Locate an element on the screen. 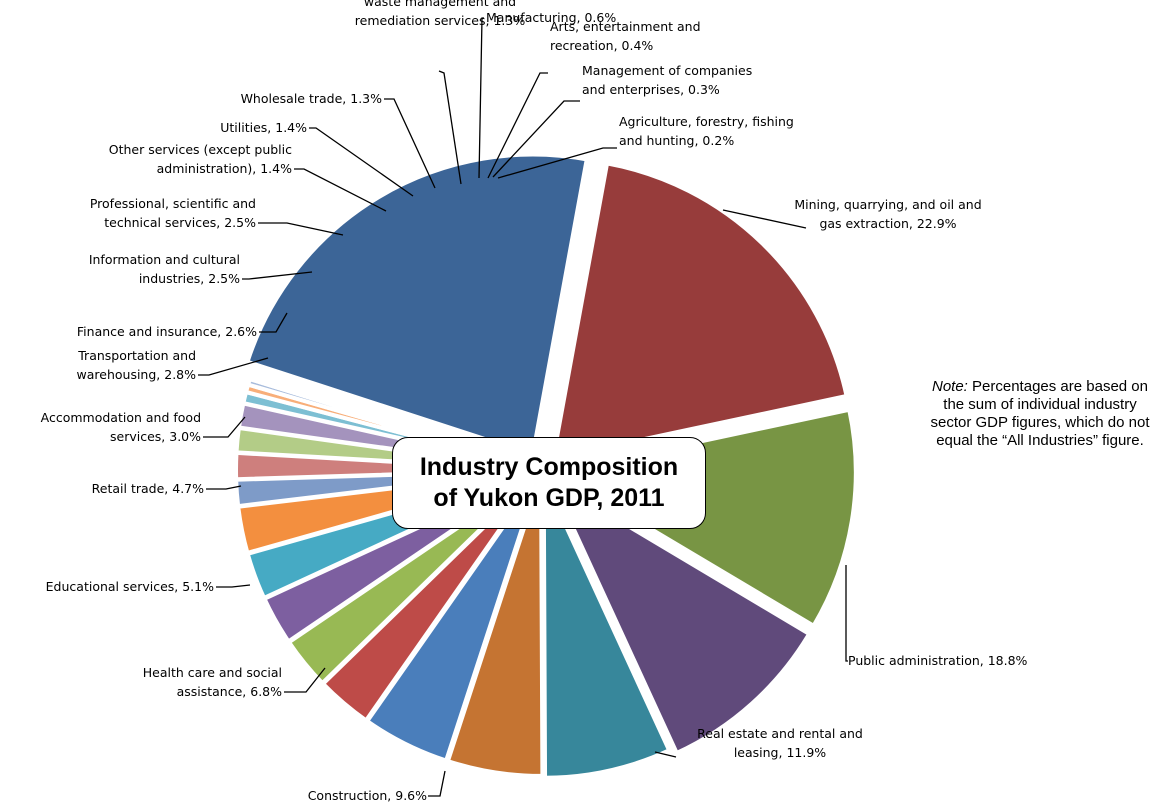 Image resolution: width=1159 pixels, height=809 pixels. slice-label-agriculture-forestry-fishing-and-hunting-line-1: Agriculture, forestry, fishing is located at coordinates (706, 121).